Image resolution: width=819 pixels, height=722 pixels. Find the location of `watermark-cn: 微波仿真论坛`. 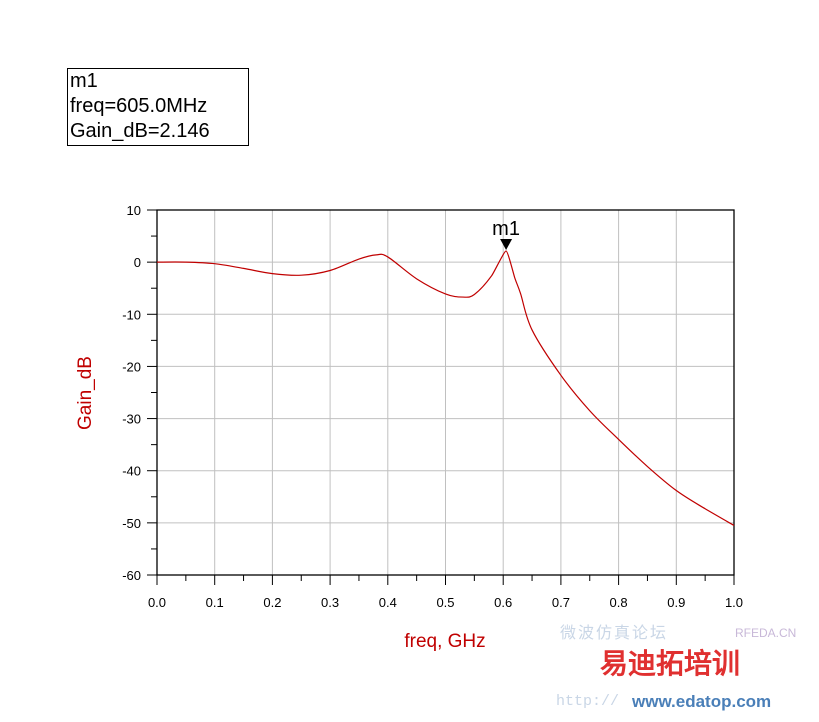

watermark-cn: 微波仿真论坛 is located at coordinates (614, 632).